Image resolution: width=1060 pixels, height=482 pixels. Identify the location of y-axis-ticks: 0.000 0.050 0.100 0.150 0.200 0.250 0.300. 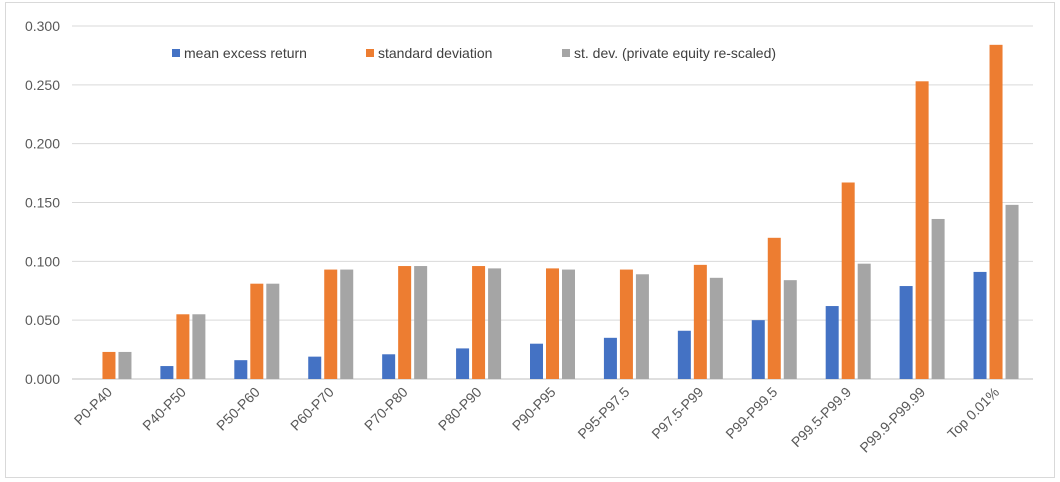
(42, 202).